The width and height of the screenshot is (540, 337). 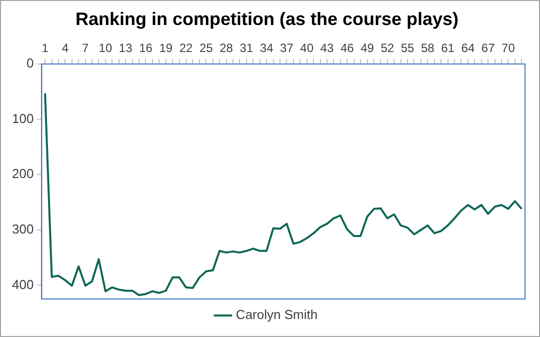 I want to click on x-tick-label: 25, so click(x=206, y=48).